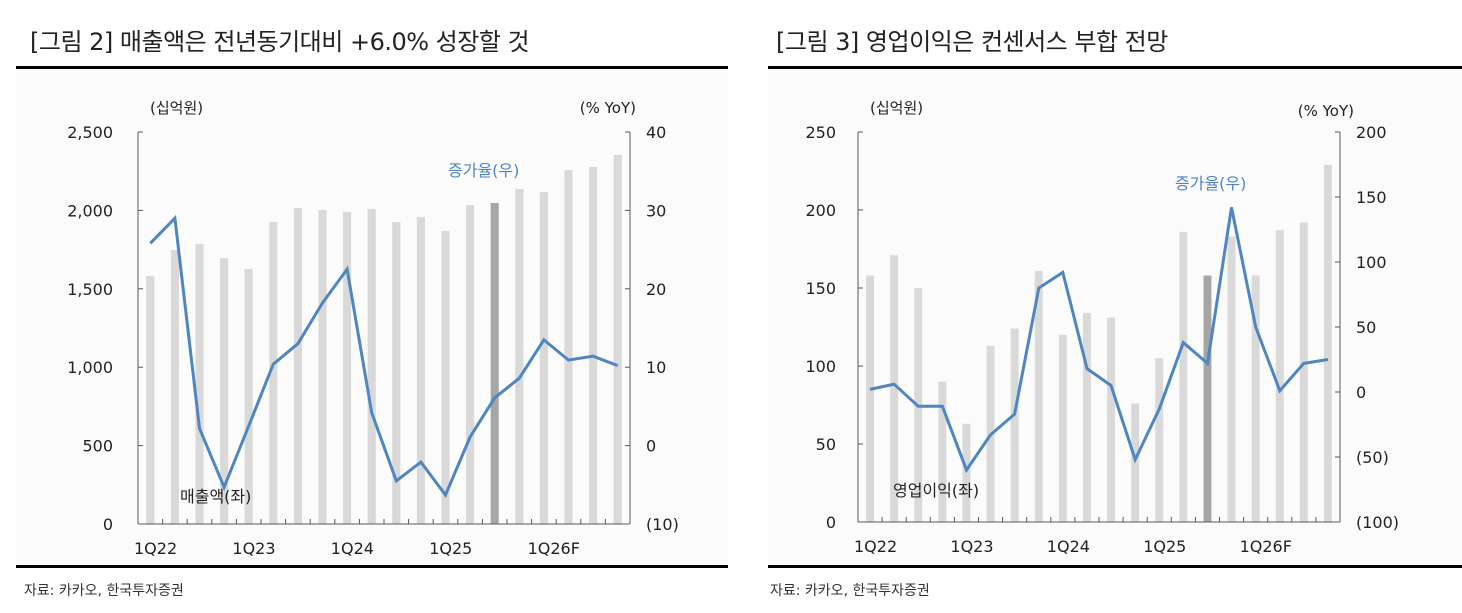  I want to click on left-y-tick-label: 50, so click(826, 444).